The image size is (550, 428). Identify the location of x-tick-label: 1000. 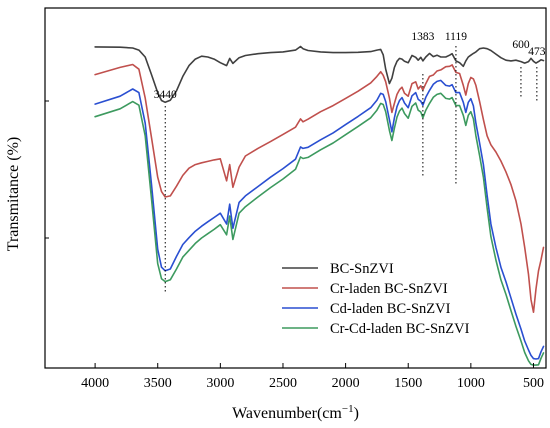
(471, 383).